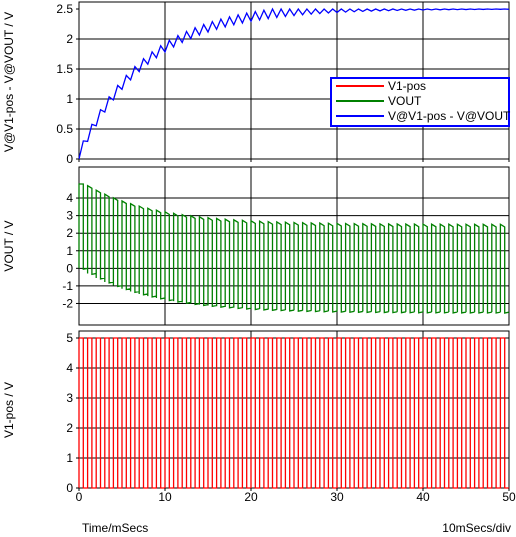 The width and height of the screenshot is (516, 537). What do you see at coordinates (67, 286) in the screenshot?
I see `y-tick-label: -1` at bounding box center [67, 286].